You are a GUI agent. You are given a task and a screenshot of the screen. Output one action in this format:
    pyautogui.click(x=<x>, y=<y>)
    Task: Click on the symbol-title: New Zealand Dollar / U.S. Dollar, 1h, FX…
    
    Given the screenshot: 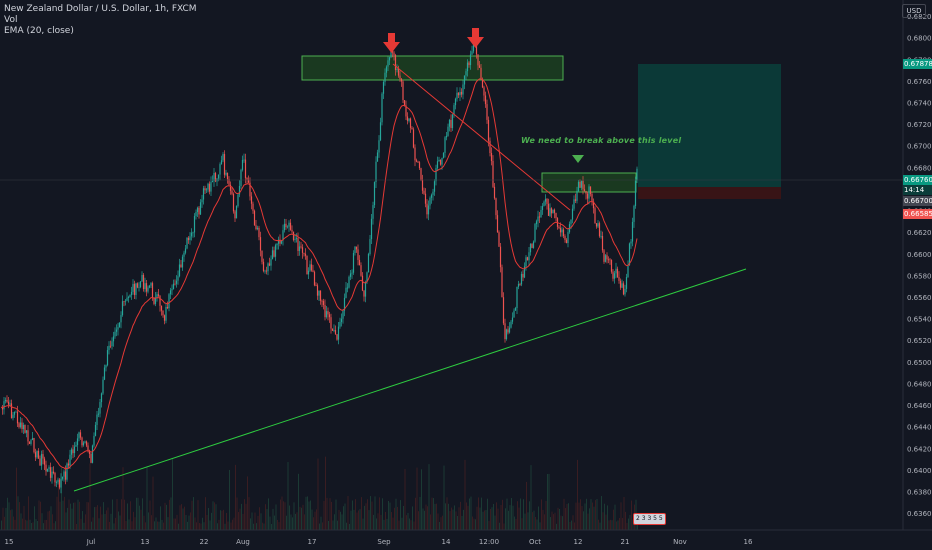 What is the action you would take?
    pyautogui.click(x=100, y=9)
    